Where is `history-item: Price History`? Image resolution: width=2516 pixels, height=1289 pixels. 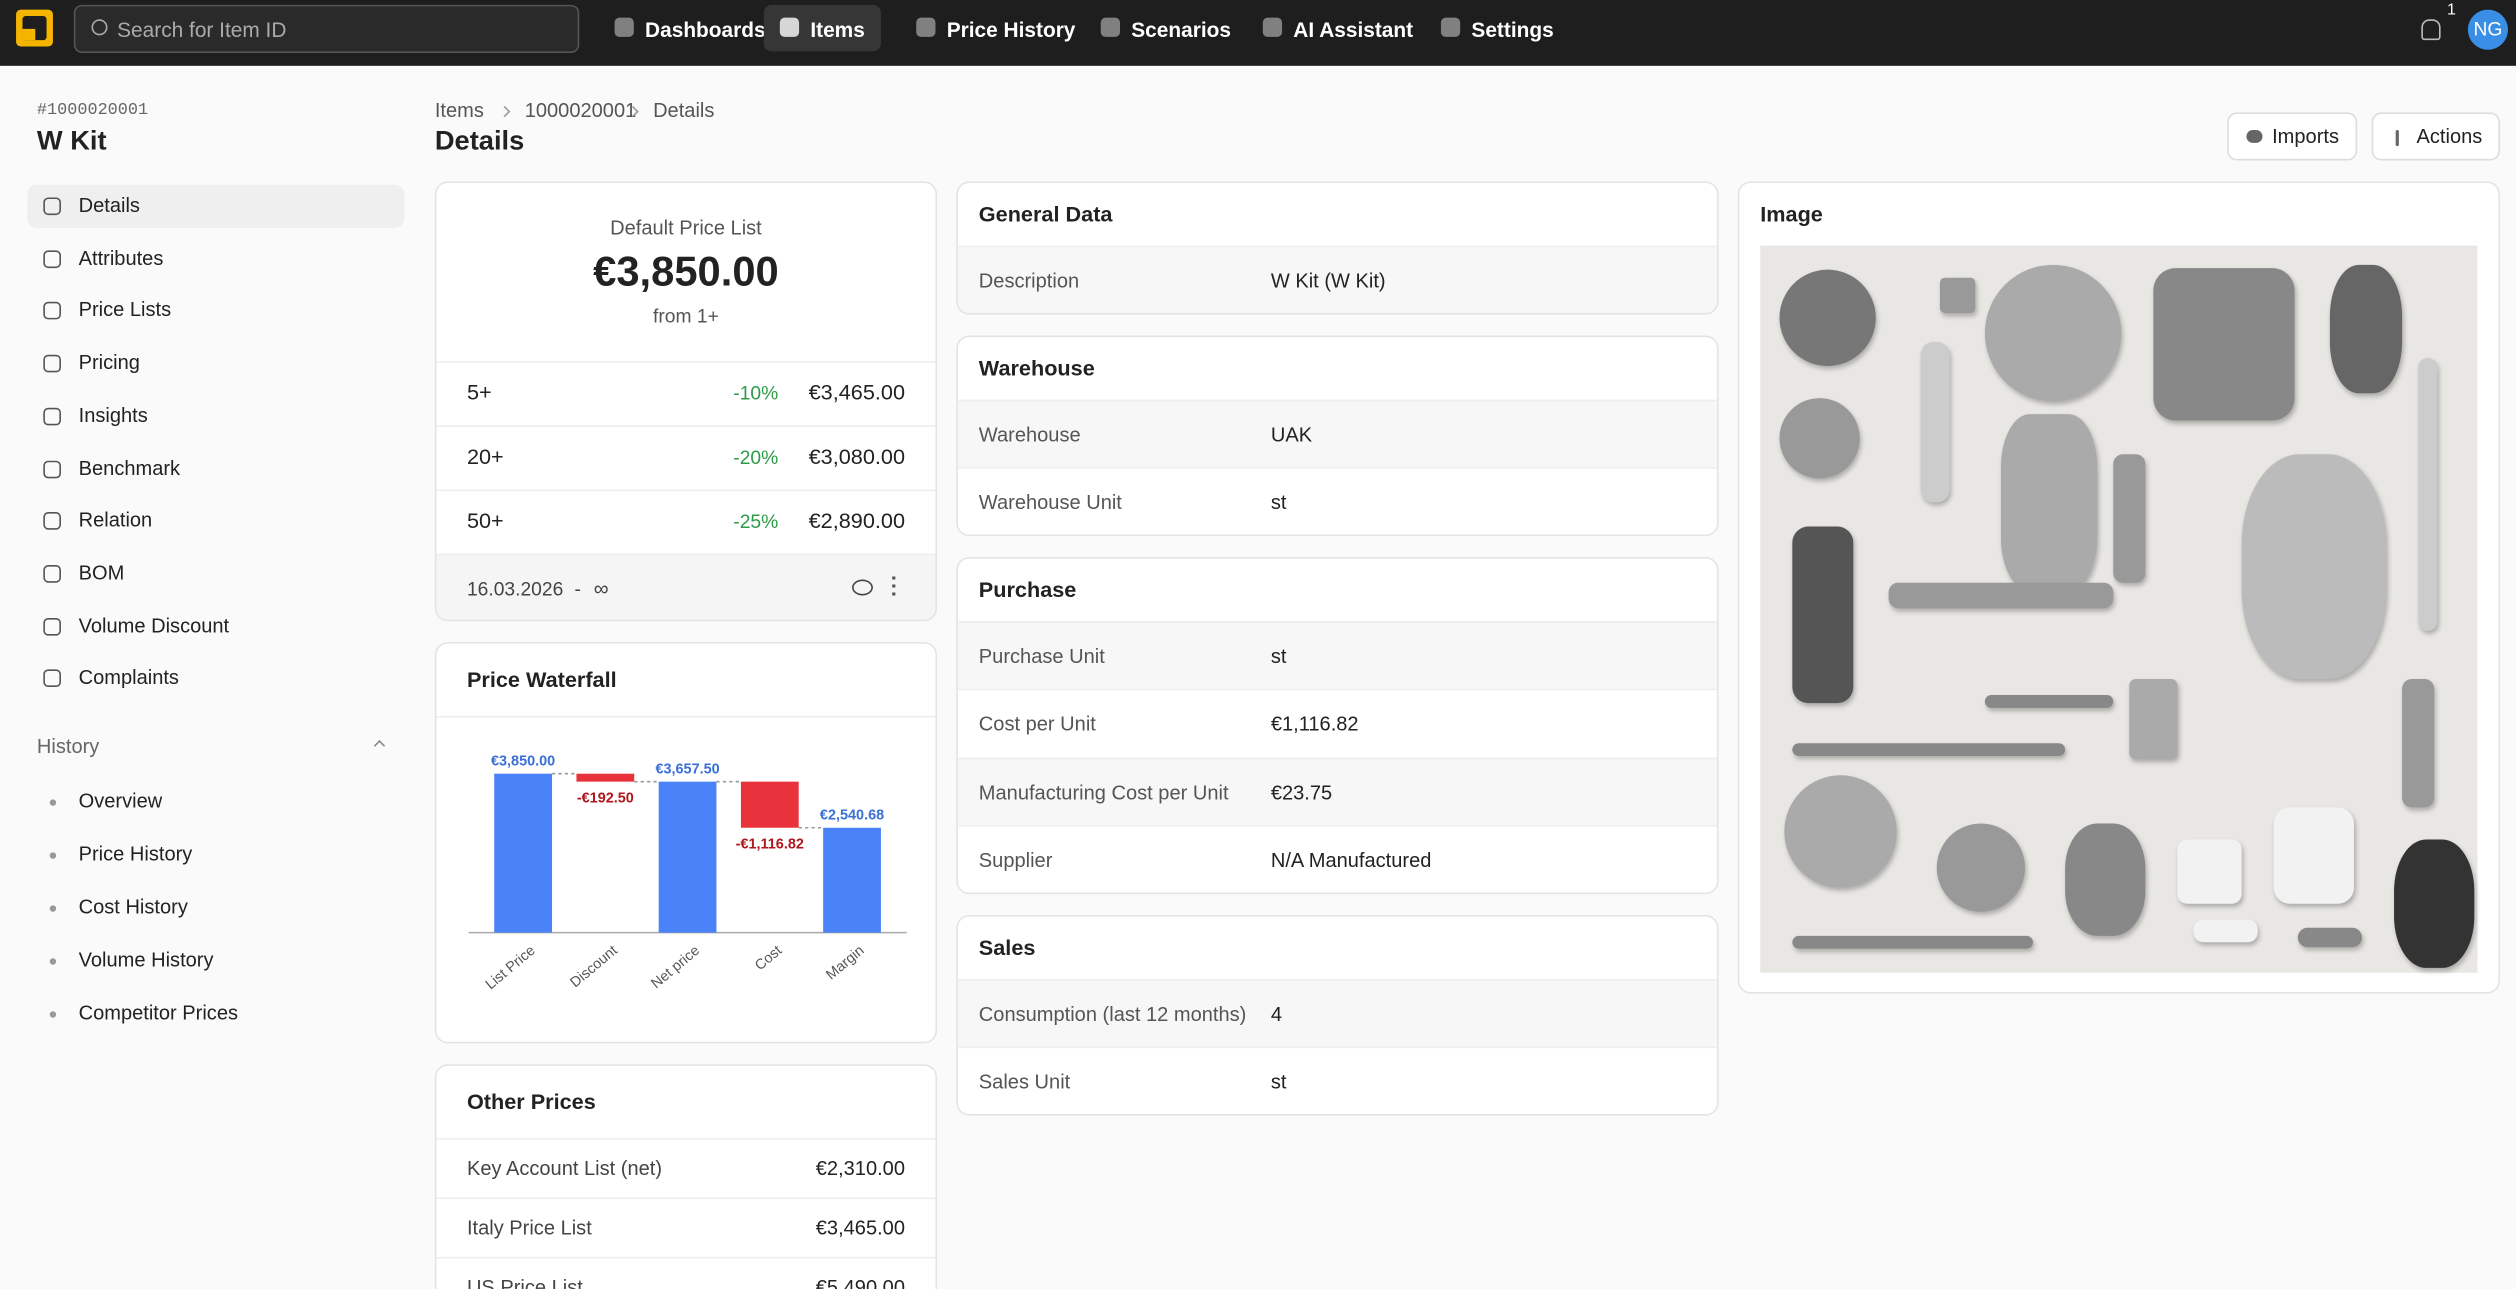 history-item: Price History is located at coordinates (135, 854).